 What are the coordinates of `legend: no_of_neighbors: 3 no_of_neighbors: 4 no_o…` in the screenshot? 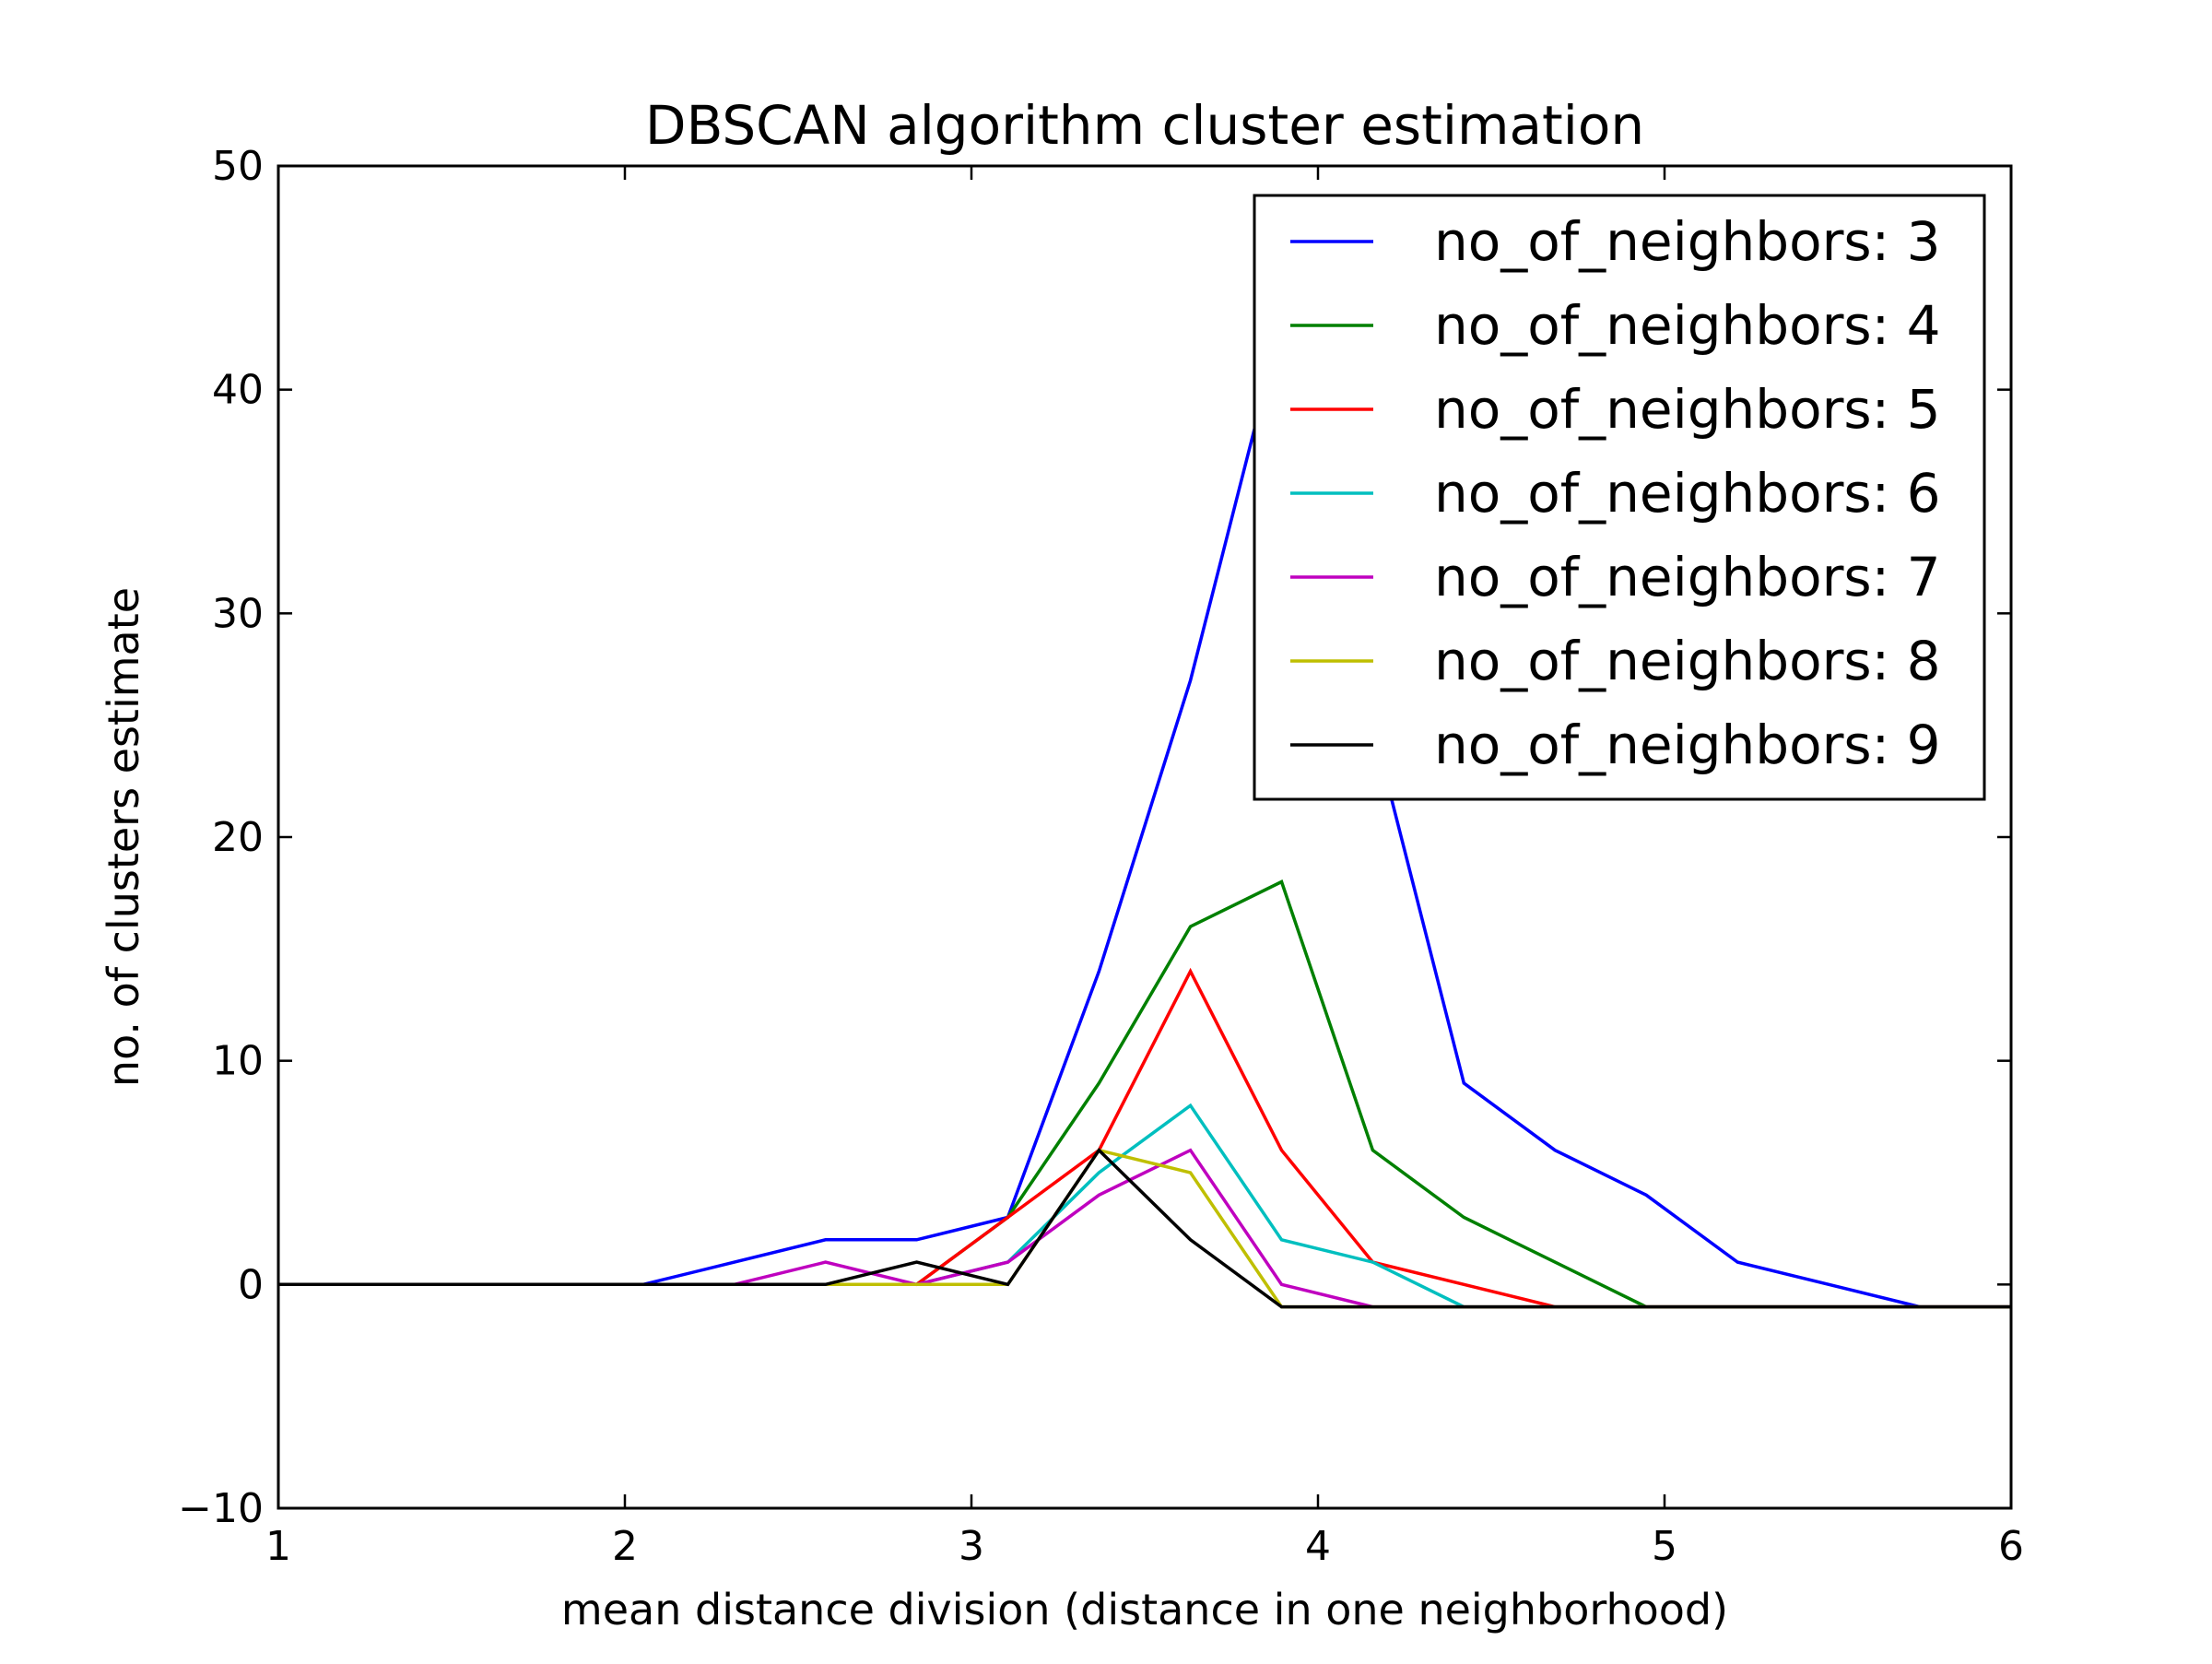 It's located at (1619, 497).